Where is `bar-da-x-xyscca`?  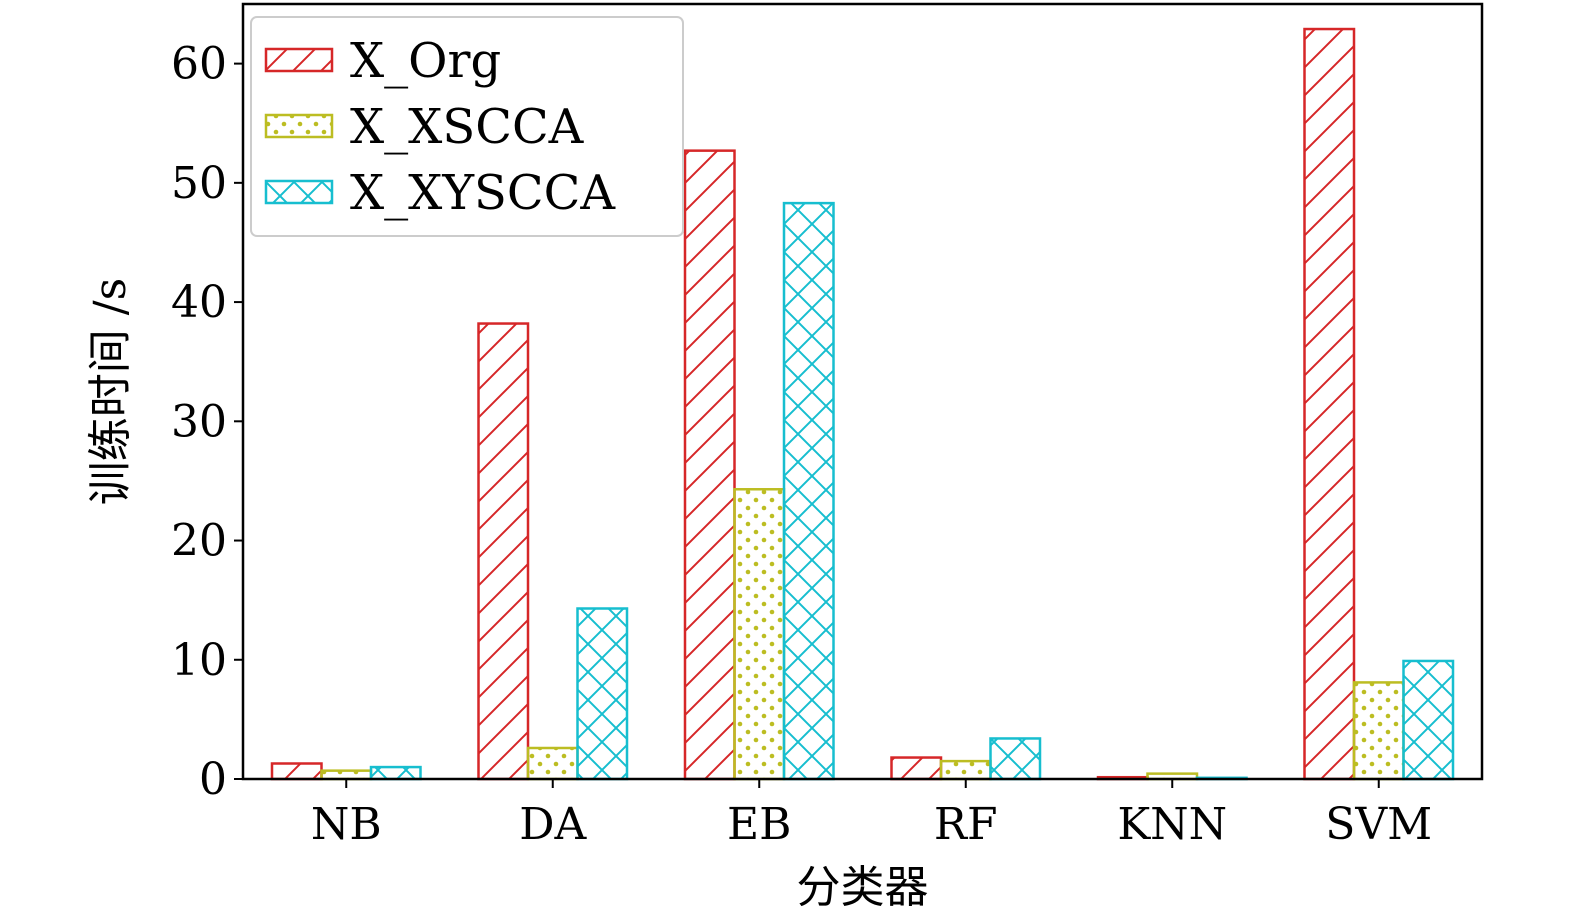
bar-da-x-xyscca is located at coordinates (602, 694).